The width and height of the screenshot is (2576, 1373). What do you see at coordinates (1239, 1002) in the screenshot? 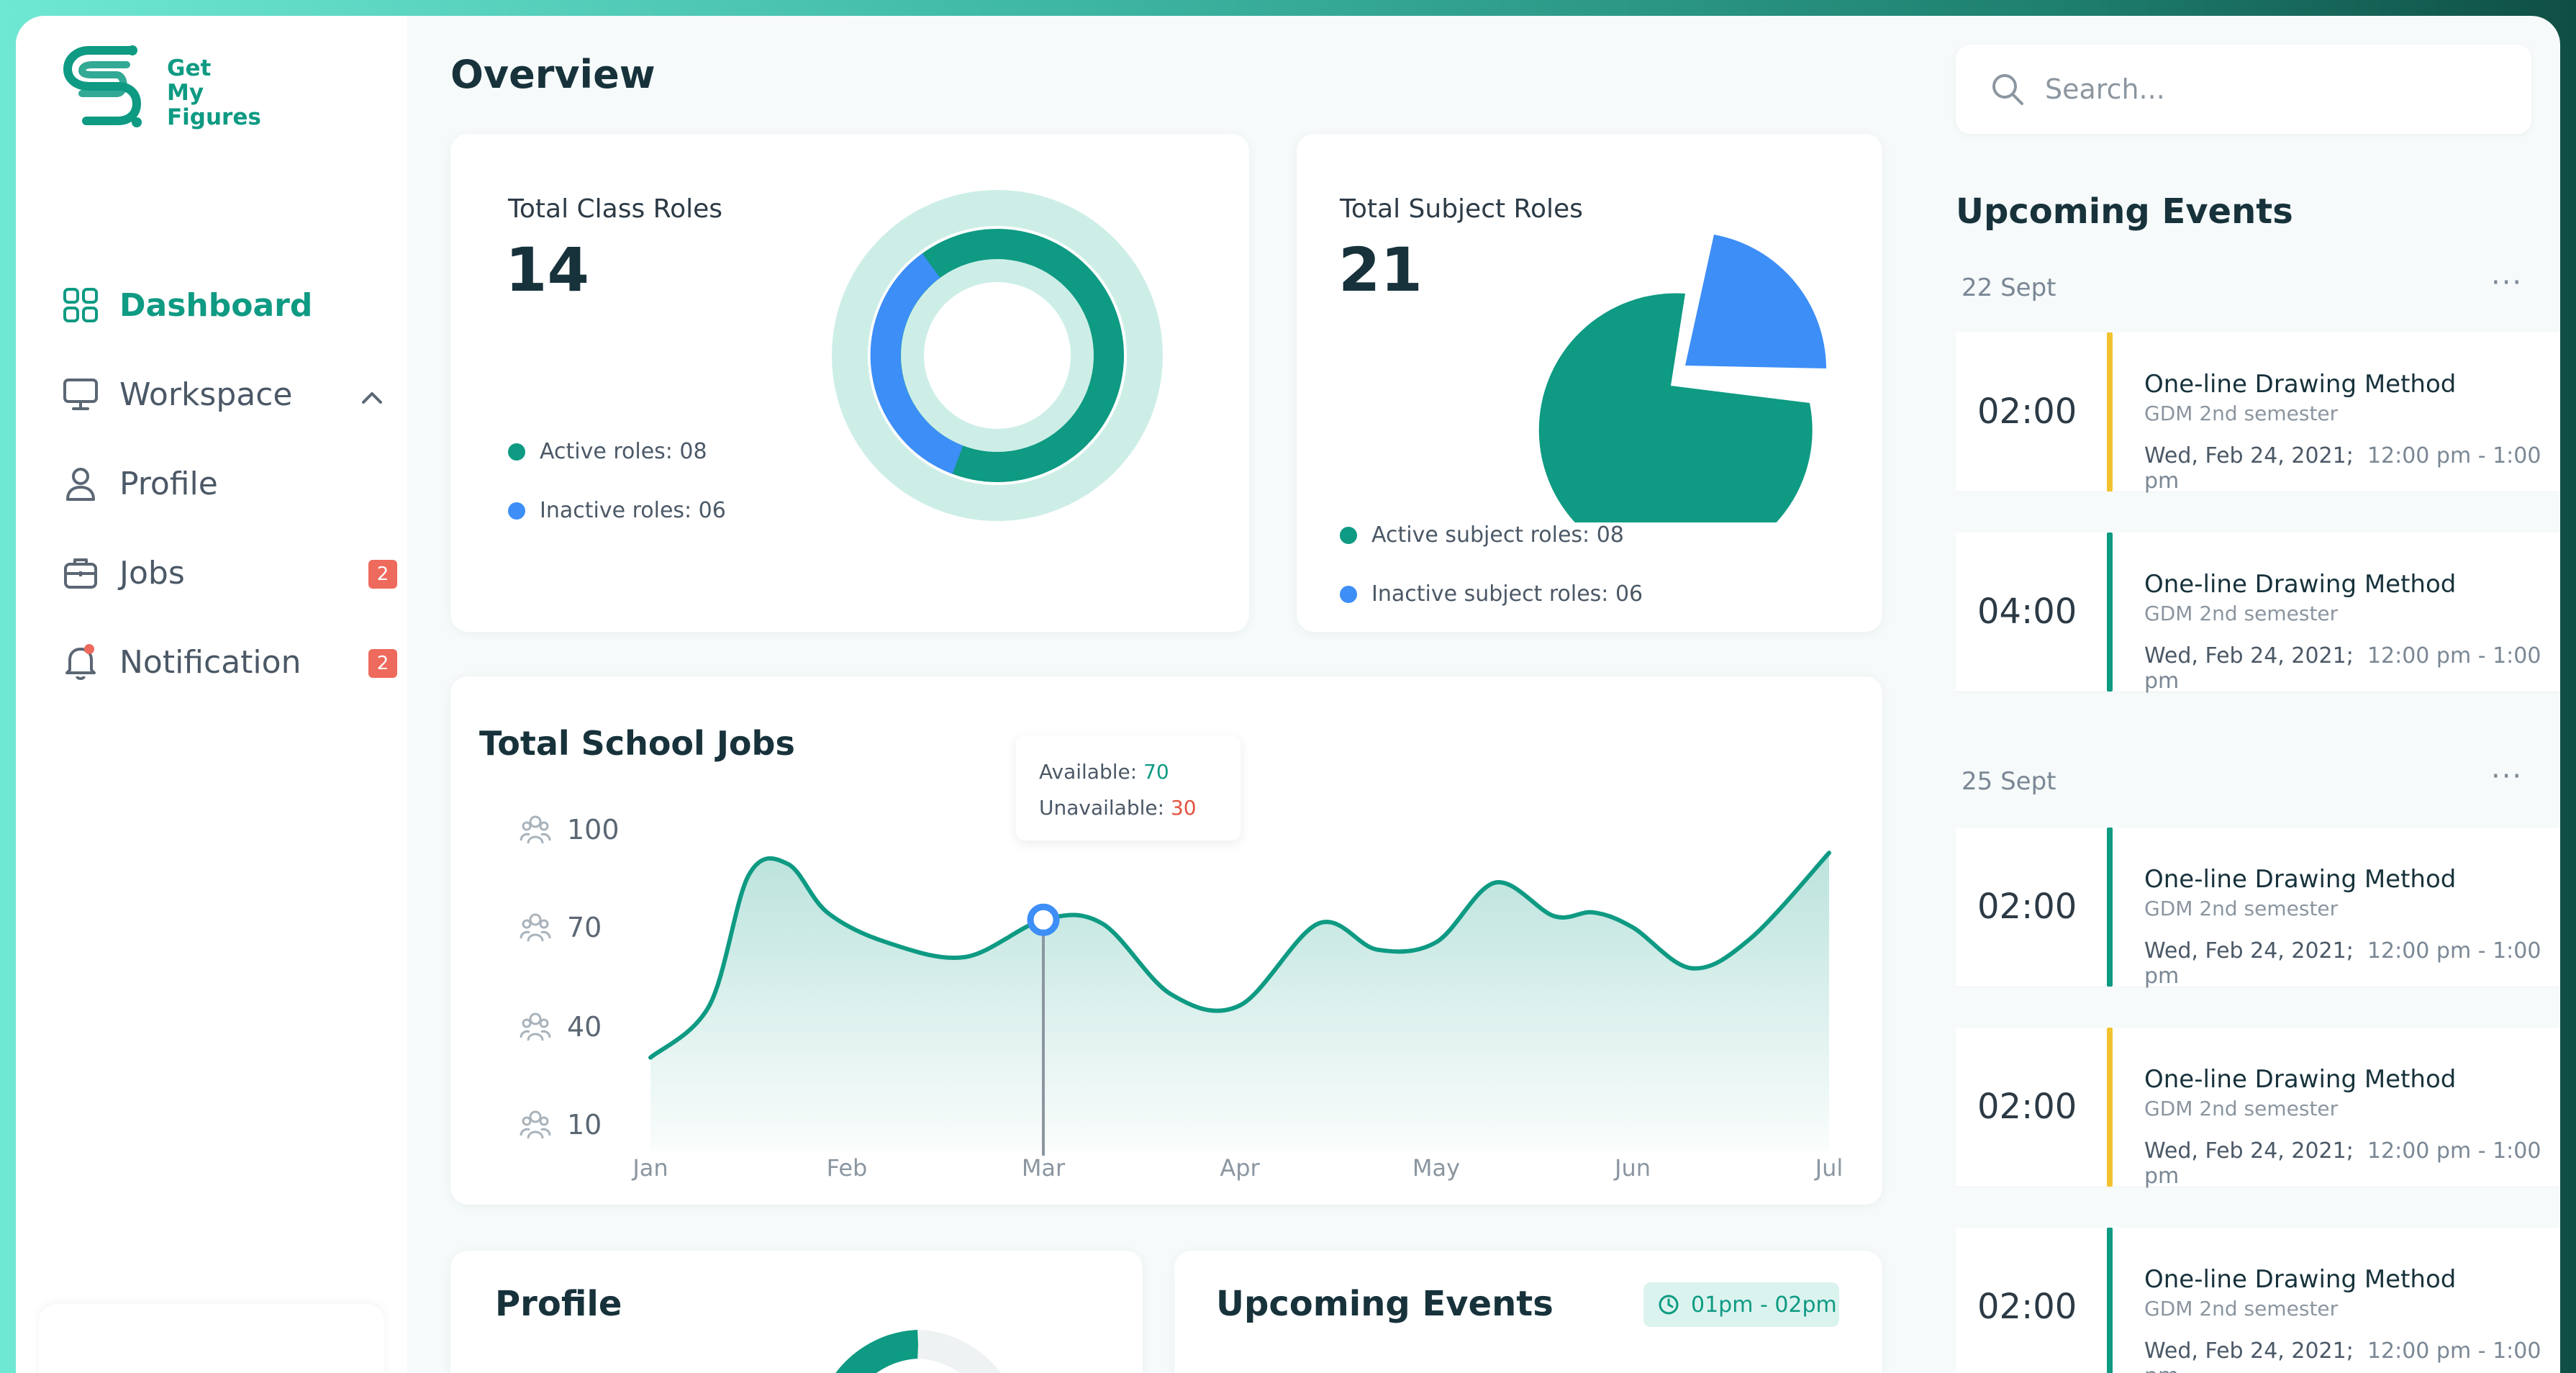
I see `chart-area-fill` at bounding box center [1239, 1002].